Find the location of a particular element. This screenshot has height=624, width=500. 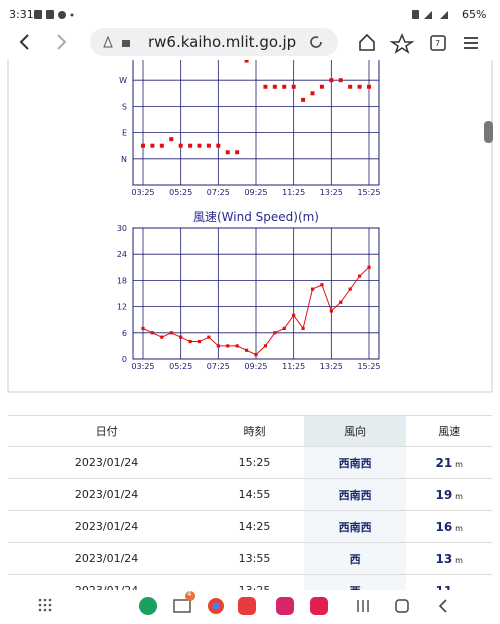

scroll-handle is located at coordinates (488, 132).